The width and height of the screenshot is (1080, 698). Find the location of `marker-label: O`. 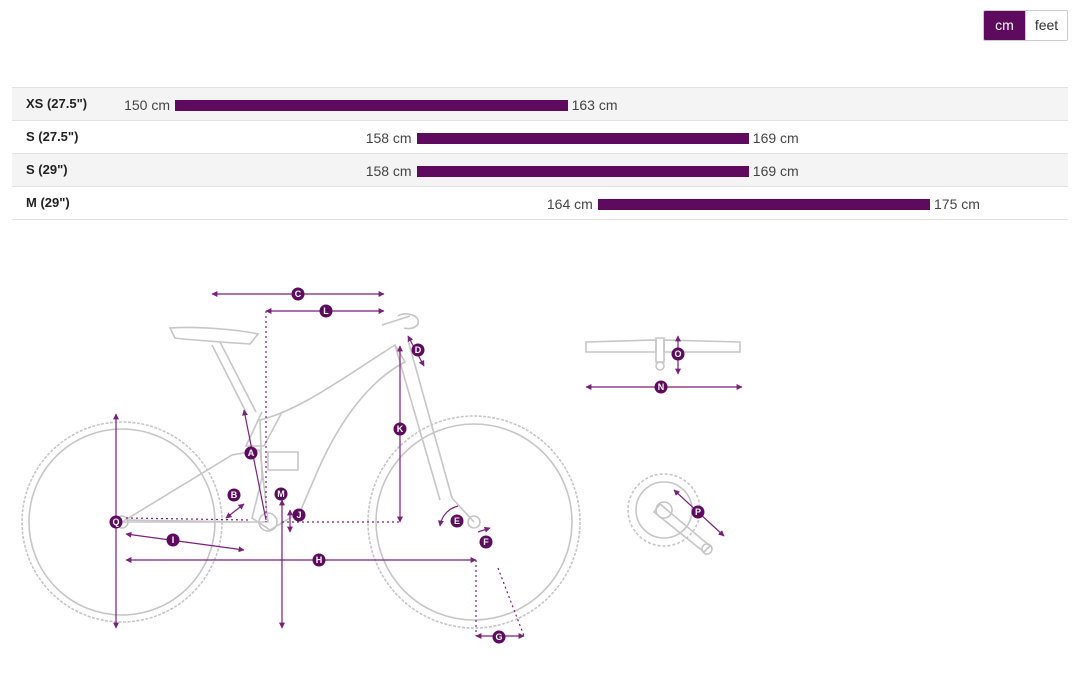

marker-label: O is located at coordinates (677, 354).